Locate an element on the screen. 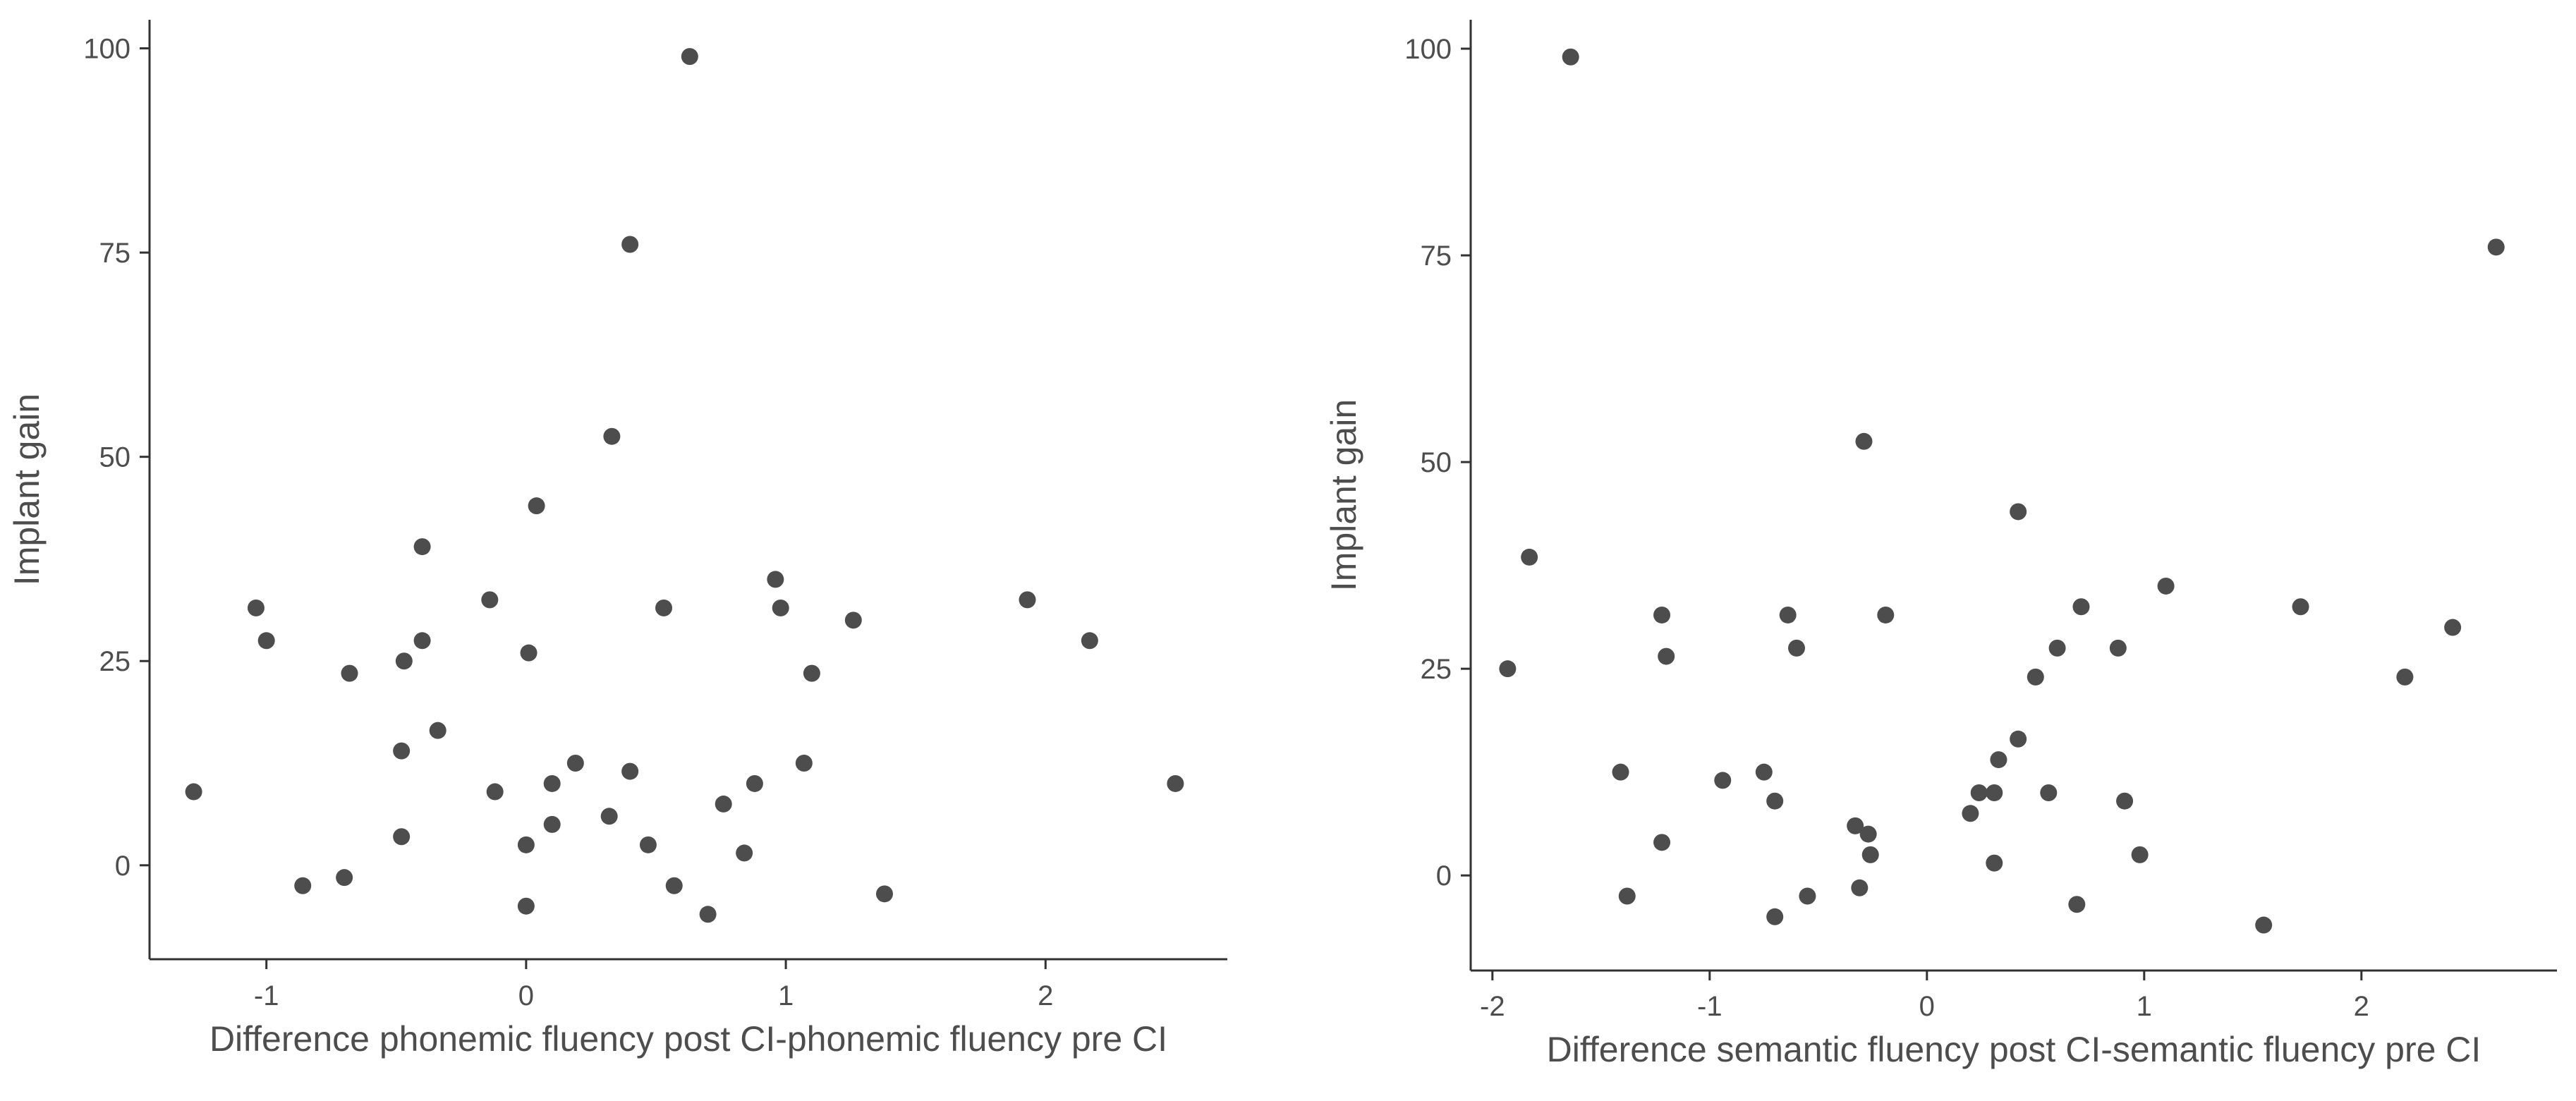 The image size is (2576, 1101). semantic-y-tick-label: 75 is located at coordinates (1436, 256).